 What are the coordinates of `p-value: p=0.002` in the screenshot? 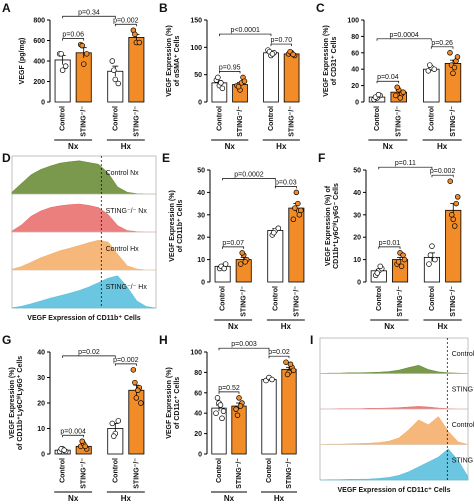 It's located at (443, 171).